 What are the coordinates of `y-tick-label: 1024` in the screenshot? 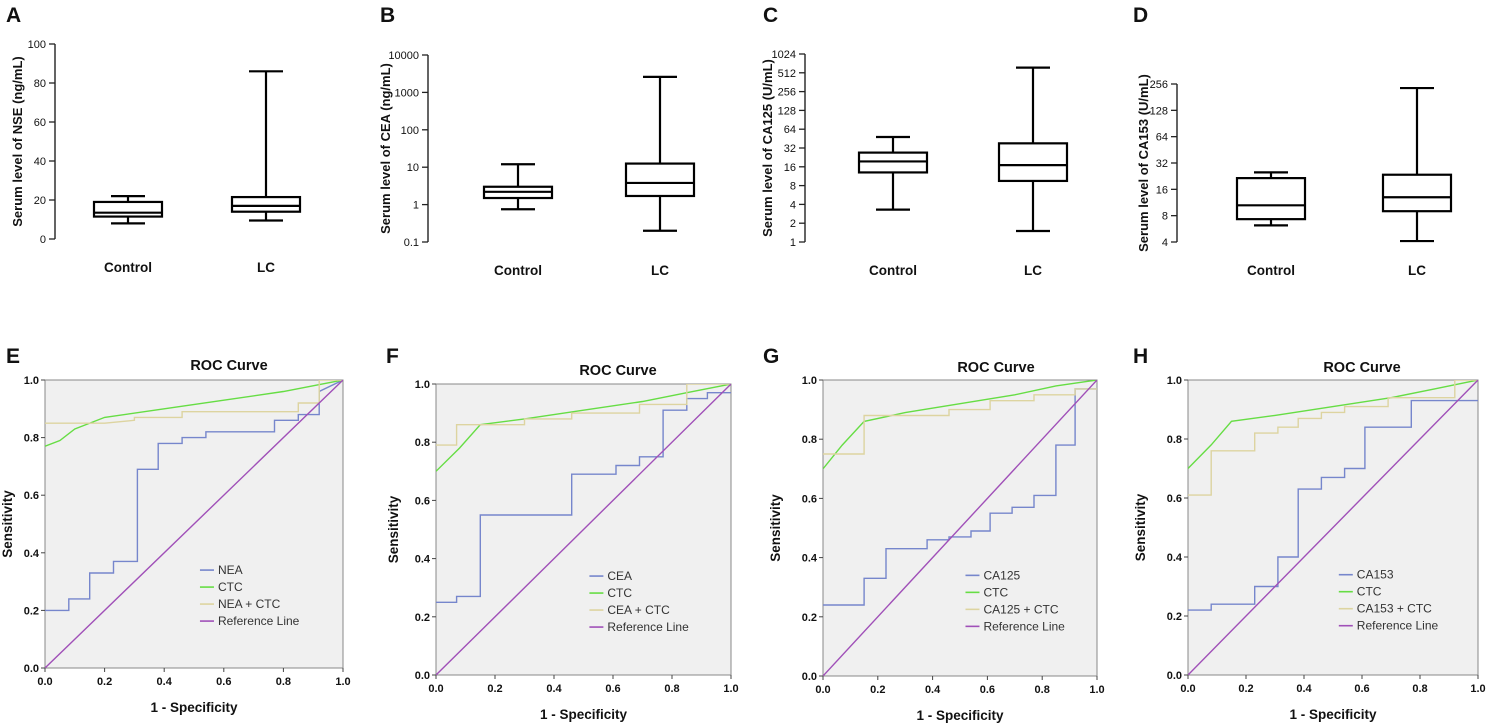 It's located at (784, 55).